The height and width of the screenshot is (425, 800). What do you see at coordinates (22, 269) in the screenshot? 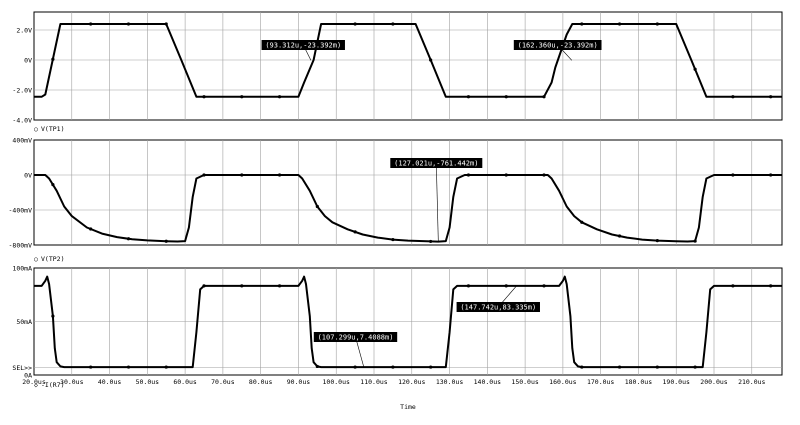
I see `y-tick-label: 100mA` at bounding box center [22, 269].